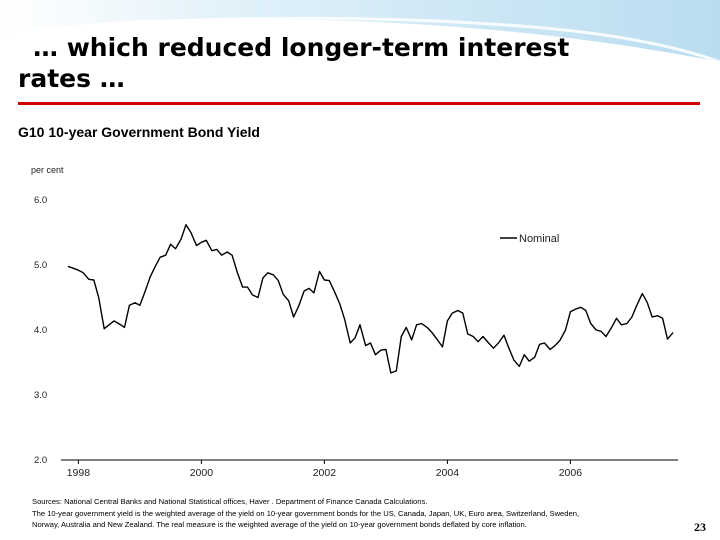 The width and height of the screenshot is (720, 540). I want to click on x-tick-label: 2004, so click(448, 473).